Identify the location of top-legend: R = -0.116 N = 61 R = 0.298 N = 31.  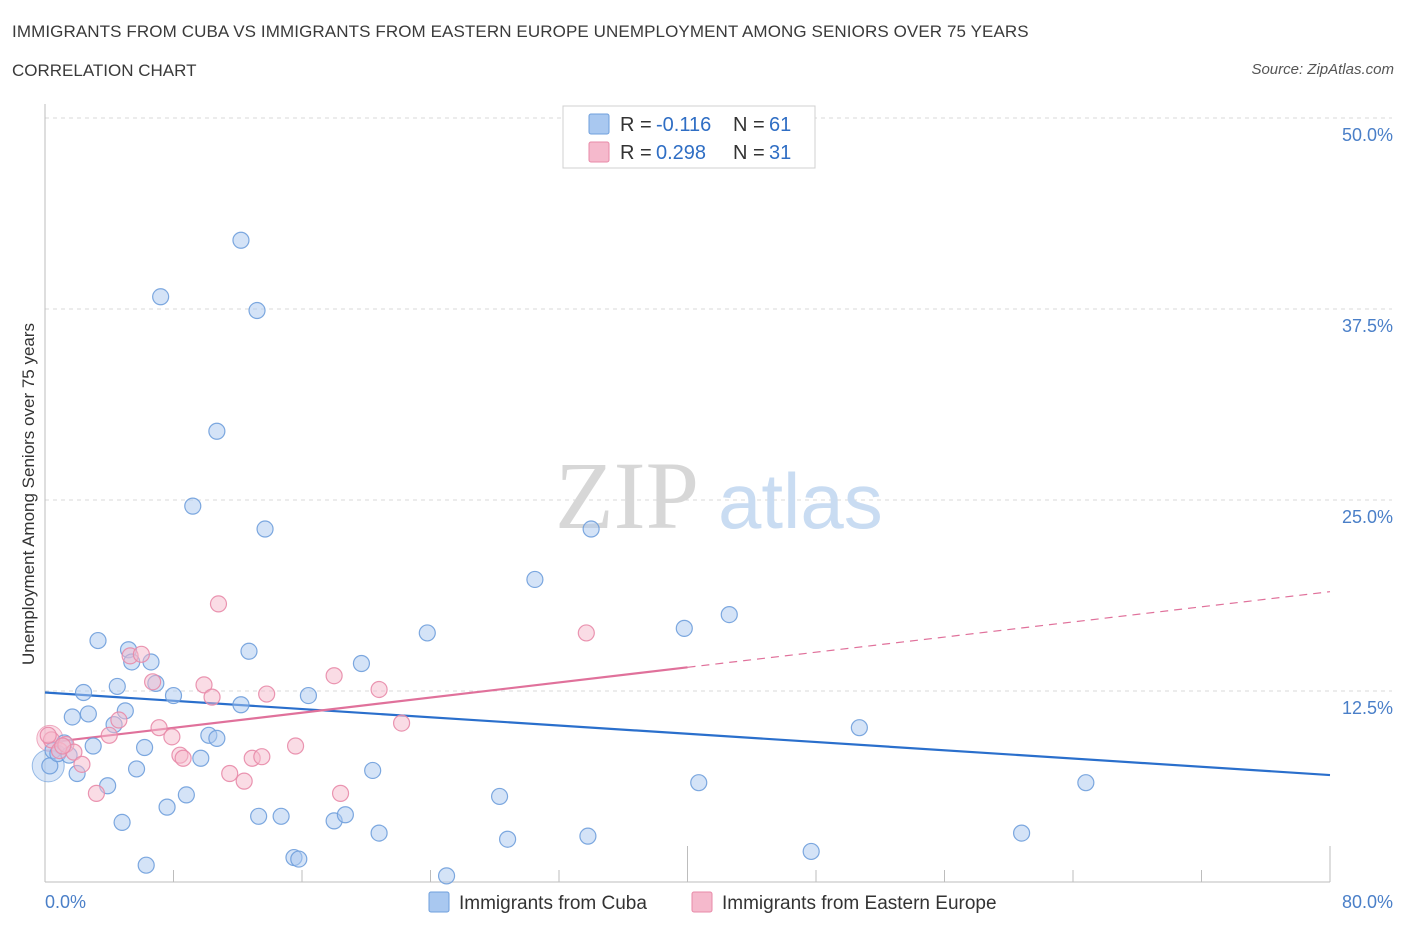
(689, 137).